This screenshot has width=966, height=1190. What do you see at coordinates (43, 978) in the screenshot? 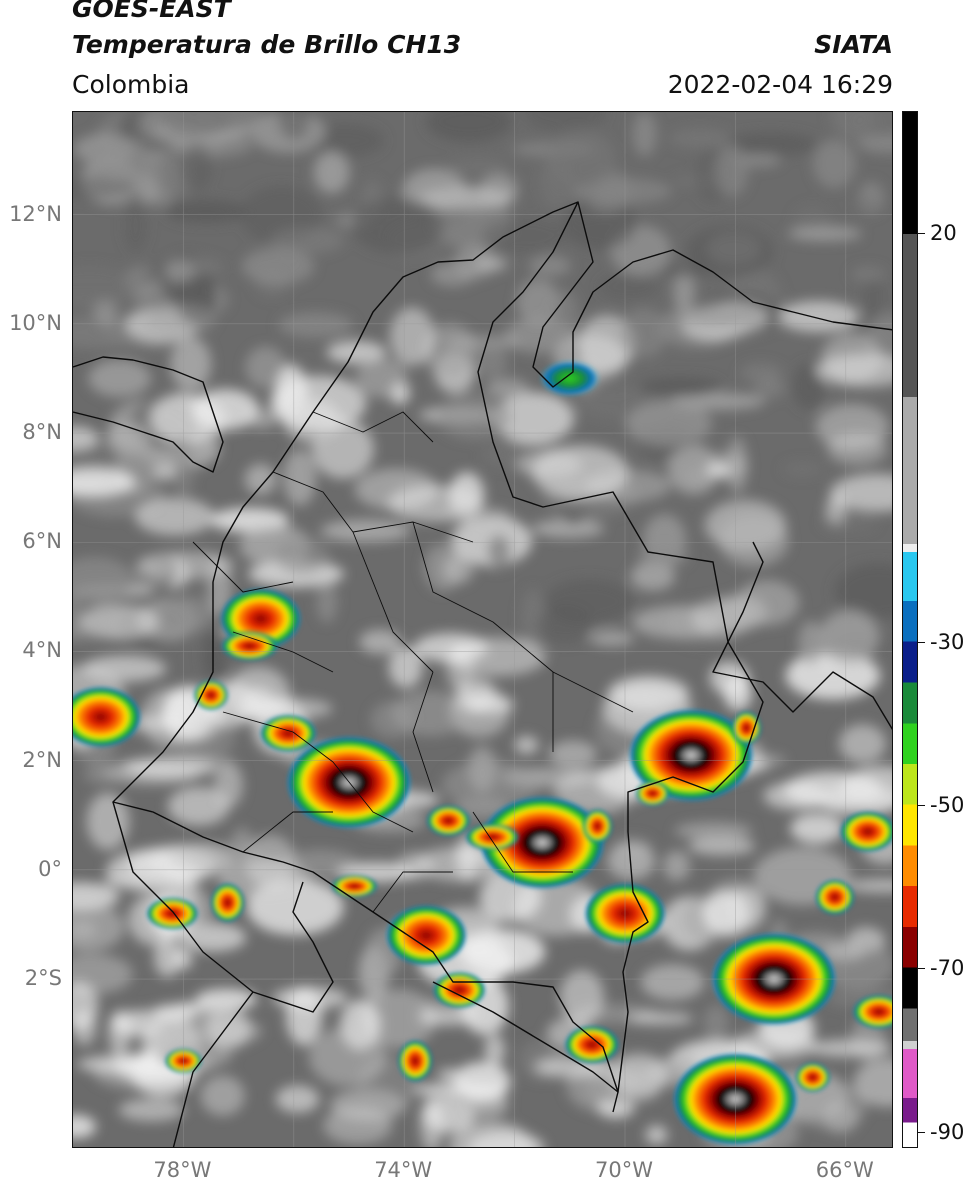
I see `latitude-label: 2°S` at bounding box center [43, 978].